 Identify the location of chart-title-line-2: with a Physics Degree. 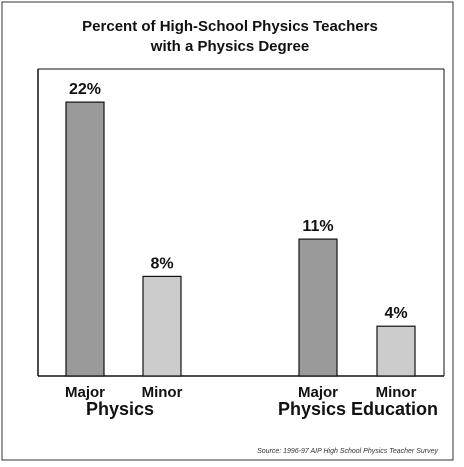
(229, 46).